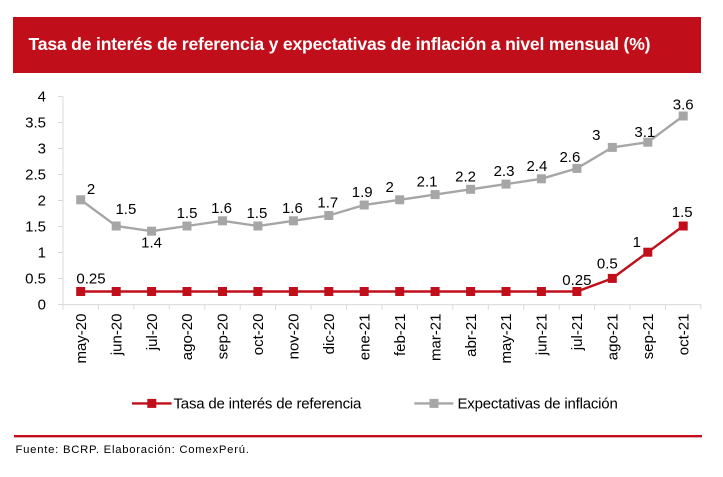 This screenshot has height=477, width=723. Describe the element at coordinates (569, 157) in the screenshot. I see `svg-text: 2.6` at that location.